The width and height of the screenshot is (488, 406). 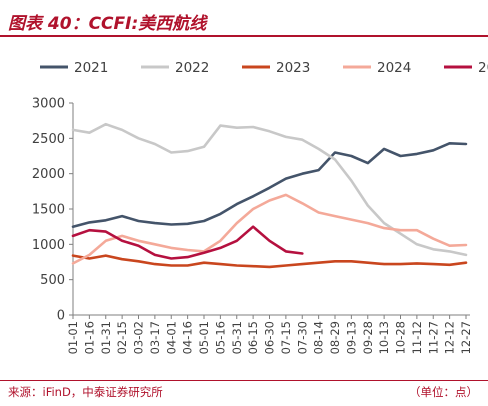 What do you see at coordinates (253, 337) in the screenshot?
I see `x-tick-label: 06-15` at bounding box center [253, 337].